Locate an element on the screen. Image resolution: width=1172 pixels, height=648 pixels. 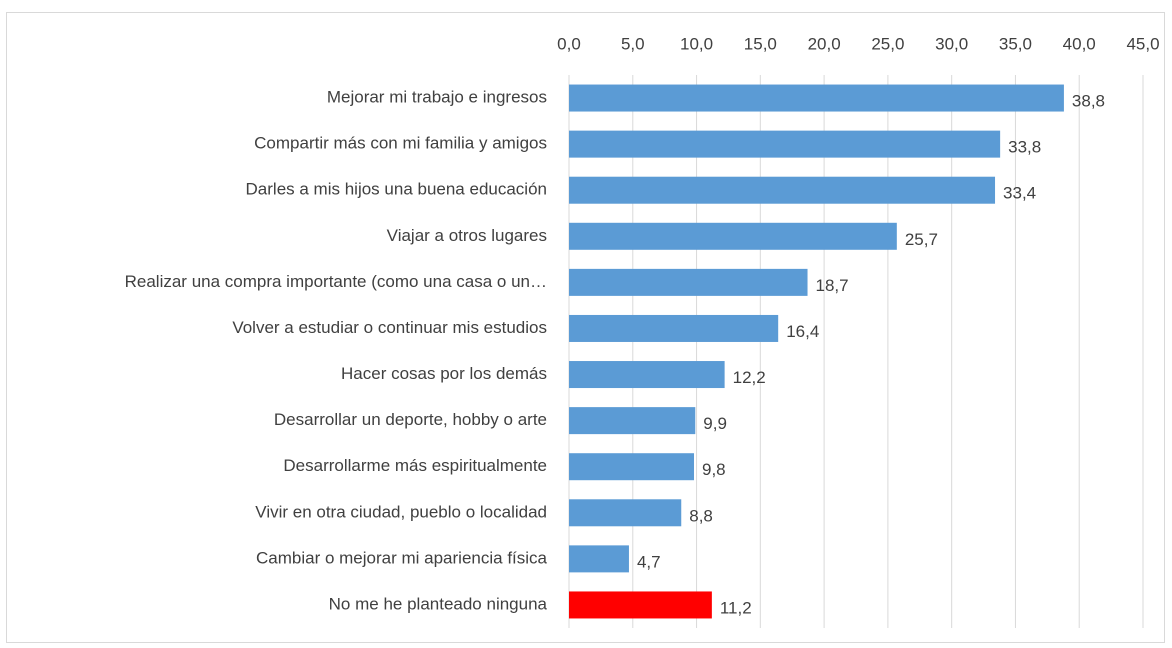
value-label: 4,7 is located at coordinates (649, 561).